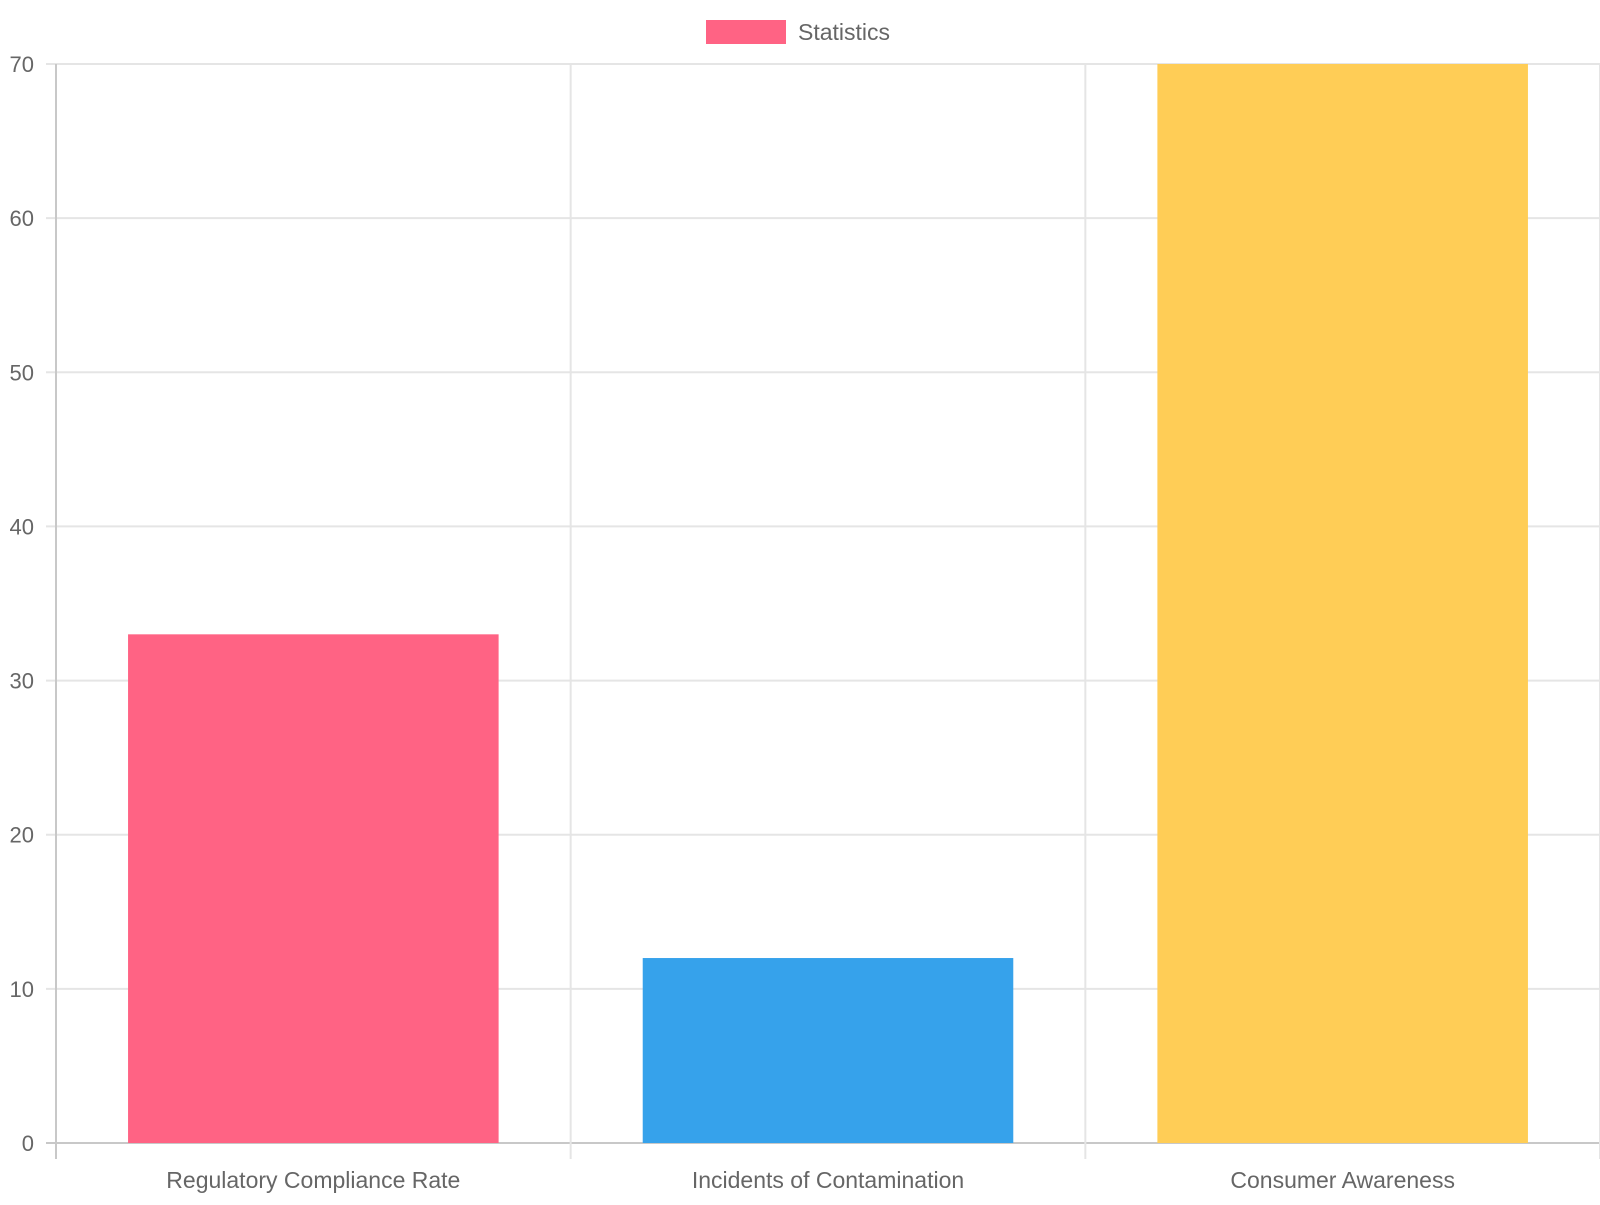 This screenshot has height=1205, width=1600. What do you see at coordinates (1342, 1180) in the screenshot?
I see `x-tick-label: Consumer Awareness` at bounding box center [1342, 1180].